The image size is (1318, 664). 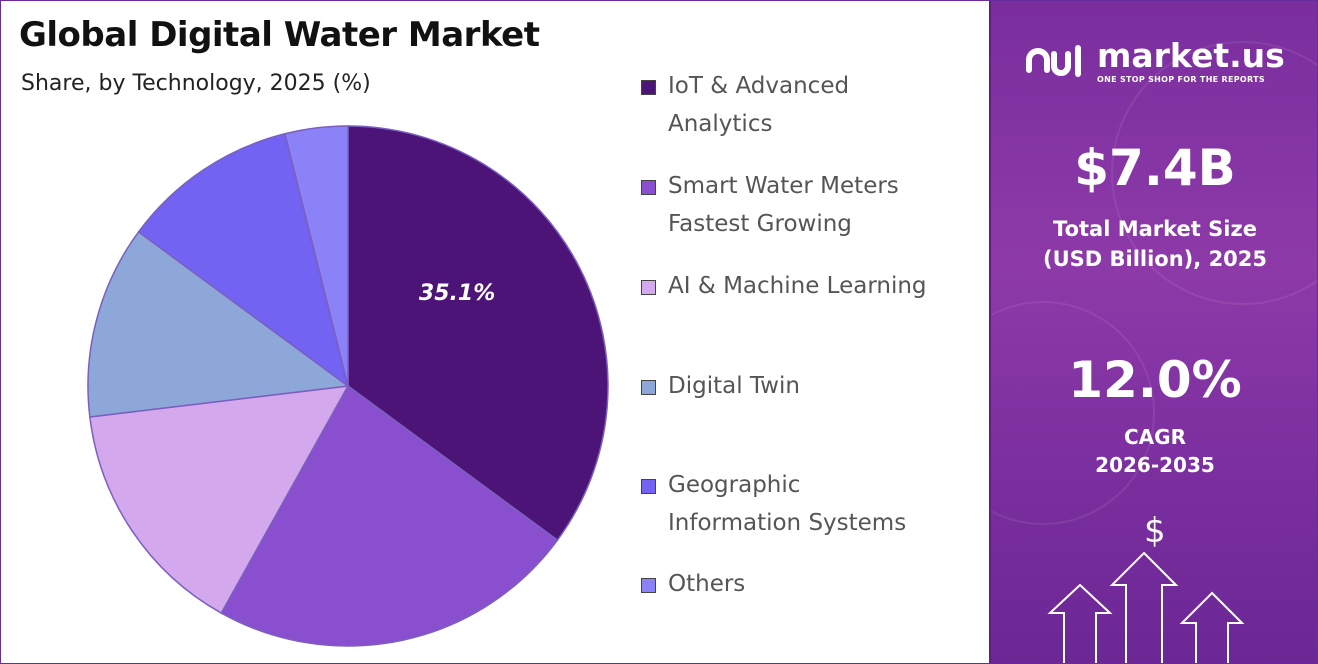 What do you see at coordinates (787, 504) in the screenshot?
I see `legend-label: Geographic Information Systems` at bounding box center [787, 504].